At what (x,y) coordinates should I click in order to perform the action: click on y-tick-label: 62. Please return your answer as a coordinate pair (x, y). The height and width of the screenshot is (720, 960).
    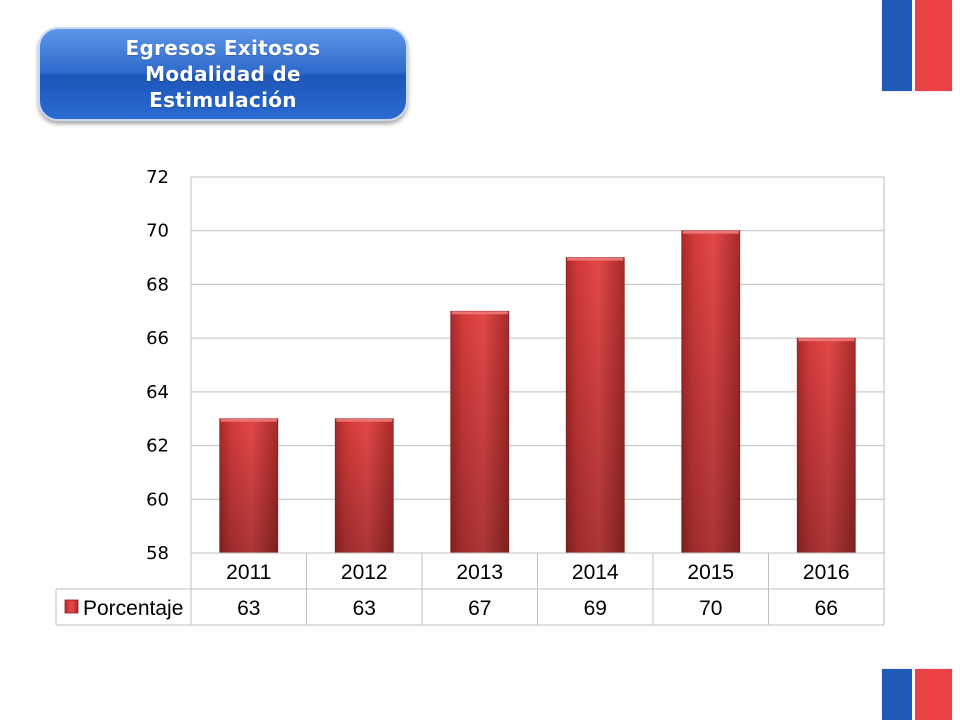
    Looking at the image, I should click on (157, 446).